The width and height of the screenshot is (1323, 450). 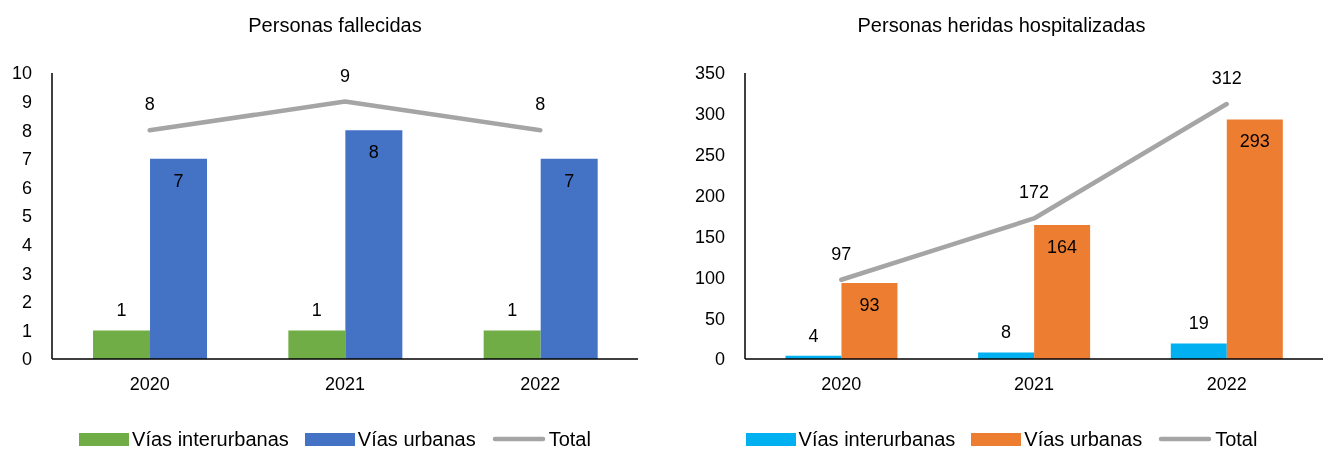 What do you see at coordinates (335, 25) in the screenshot?
I see `chart-title: Personas fallecidas` at bounding box center [335, 25].